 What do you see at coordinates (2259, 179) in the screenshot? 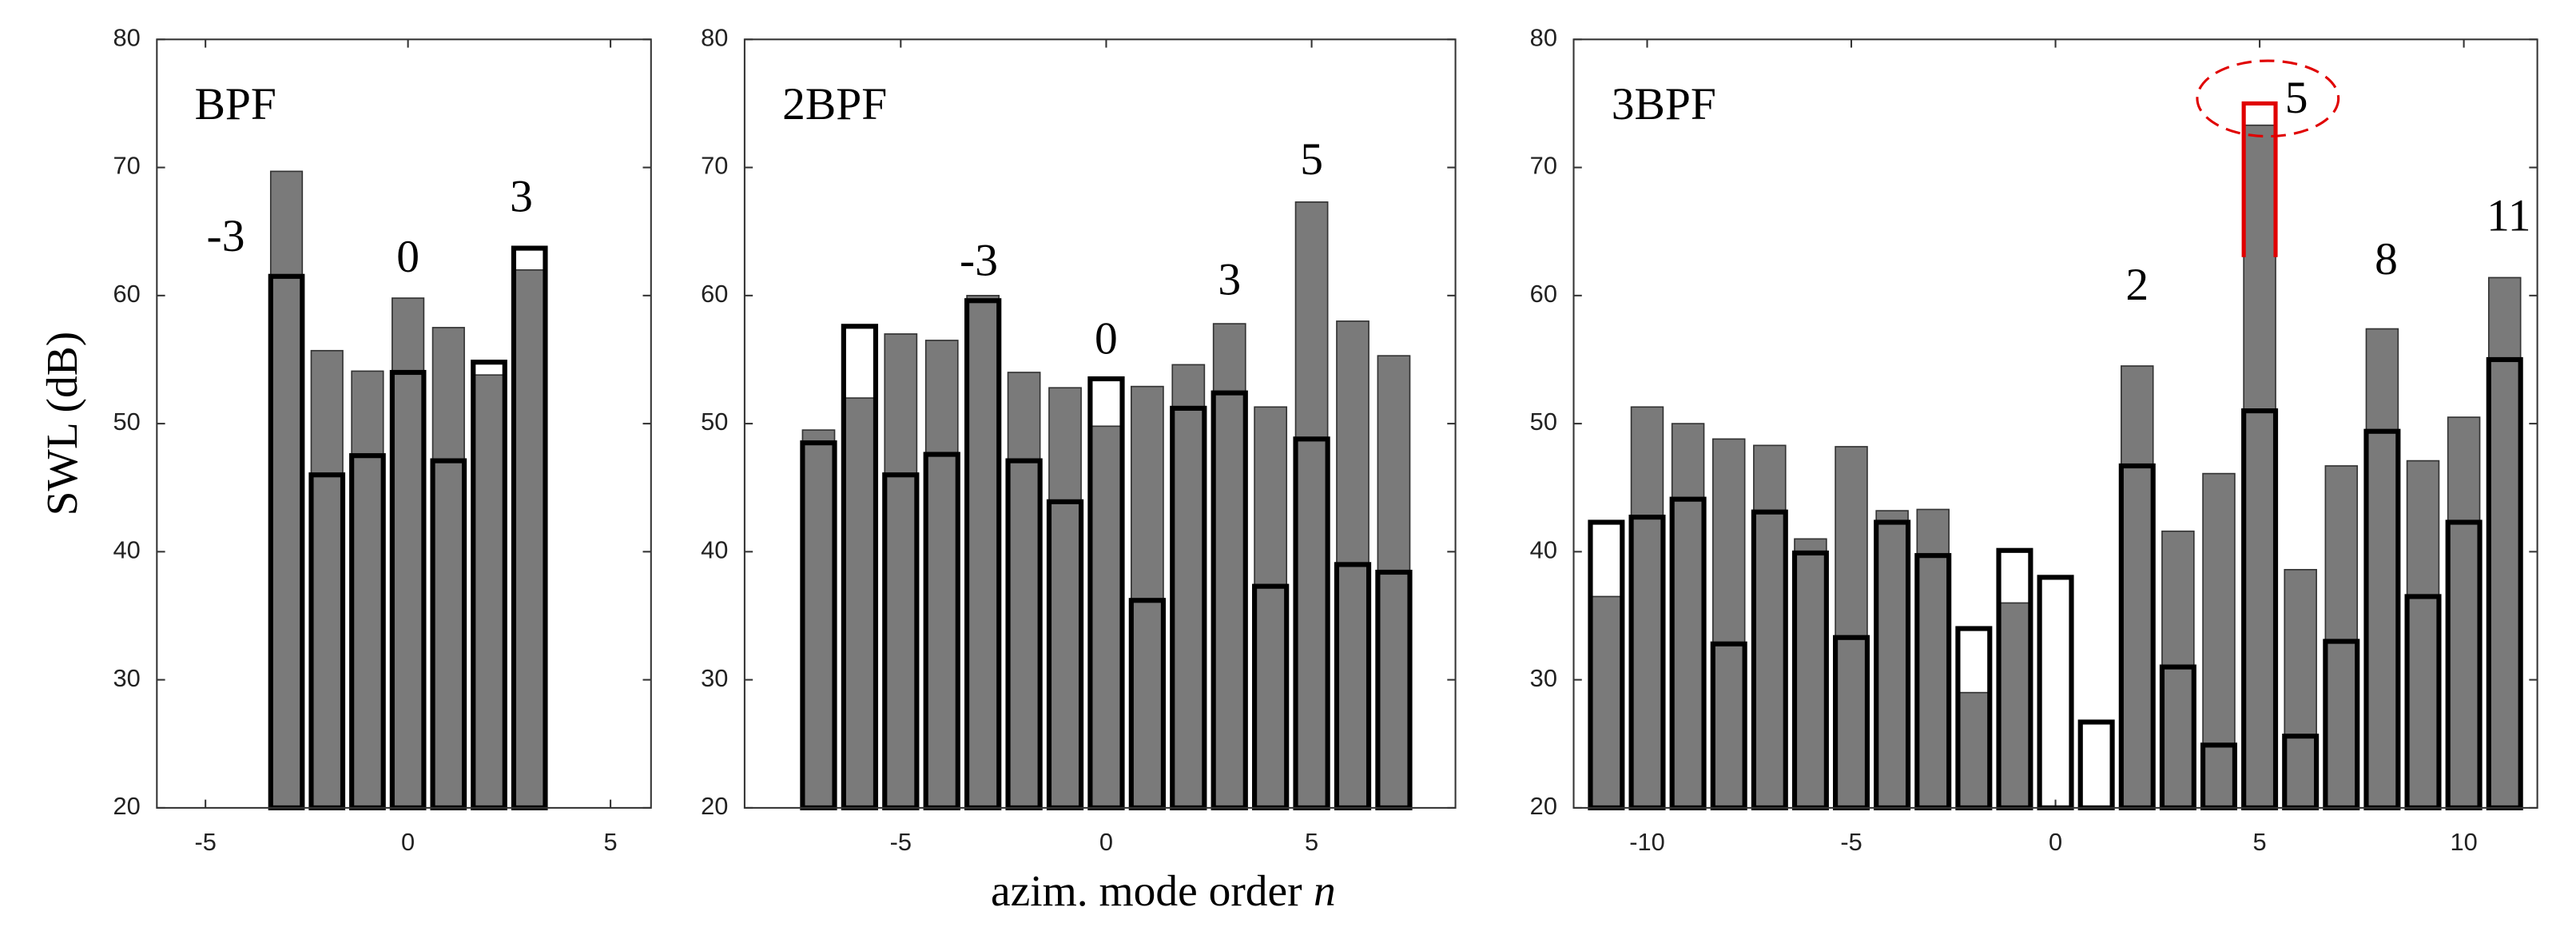
I see `highlight-bracket` at bounding box center [2259, 179].